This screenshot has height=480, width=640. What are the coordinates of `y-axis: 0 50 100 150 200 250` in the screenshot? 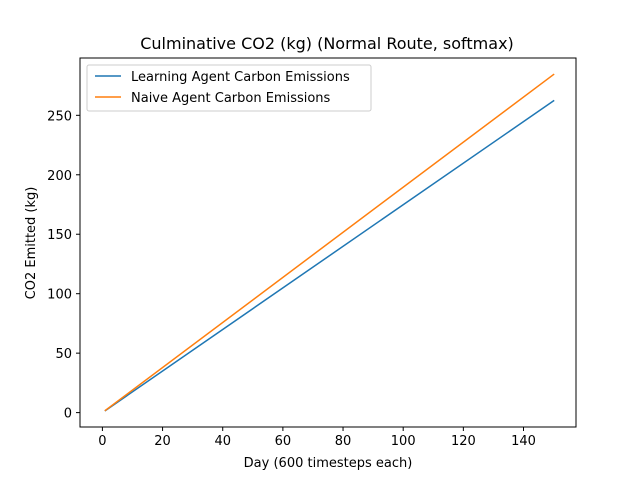 It's located at (63, 265).